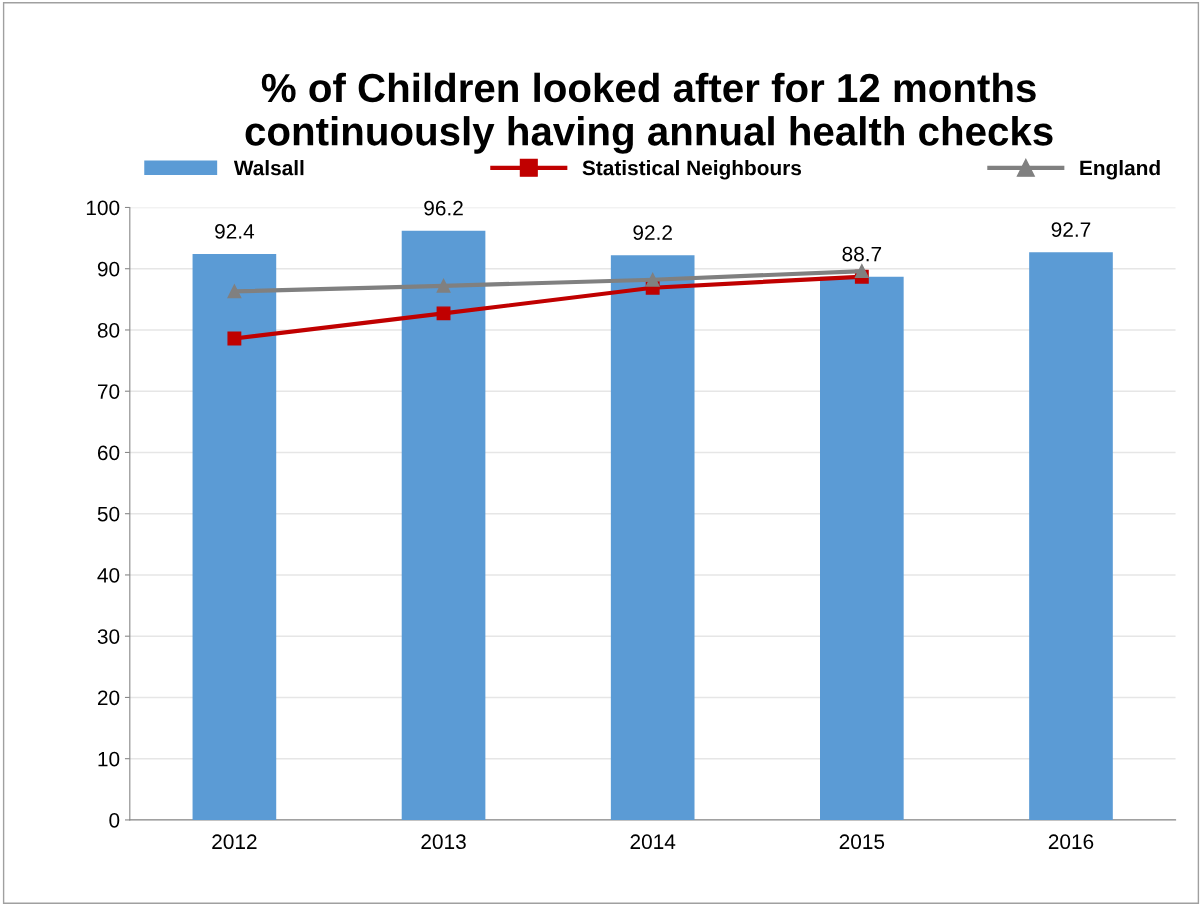 This screenshot has width=1202, height=906. What do you see at coordinates (108, 698) in the screenshot?
I see `y-tick-label: 20` at bounding box center [108, 698].